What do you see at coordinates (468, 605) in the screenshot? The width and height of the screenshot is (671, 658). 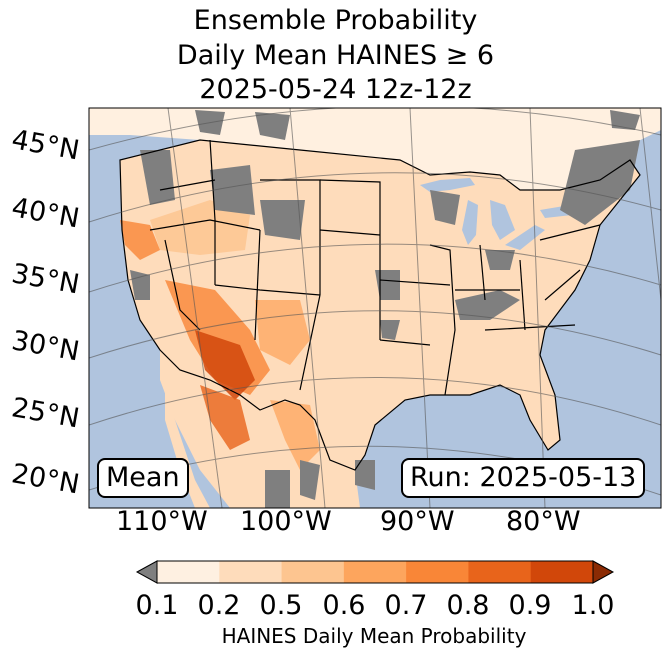 I see `colorbar-tick: 0.8` at bounding box center [468, 605].